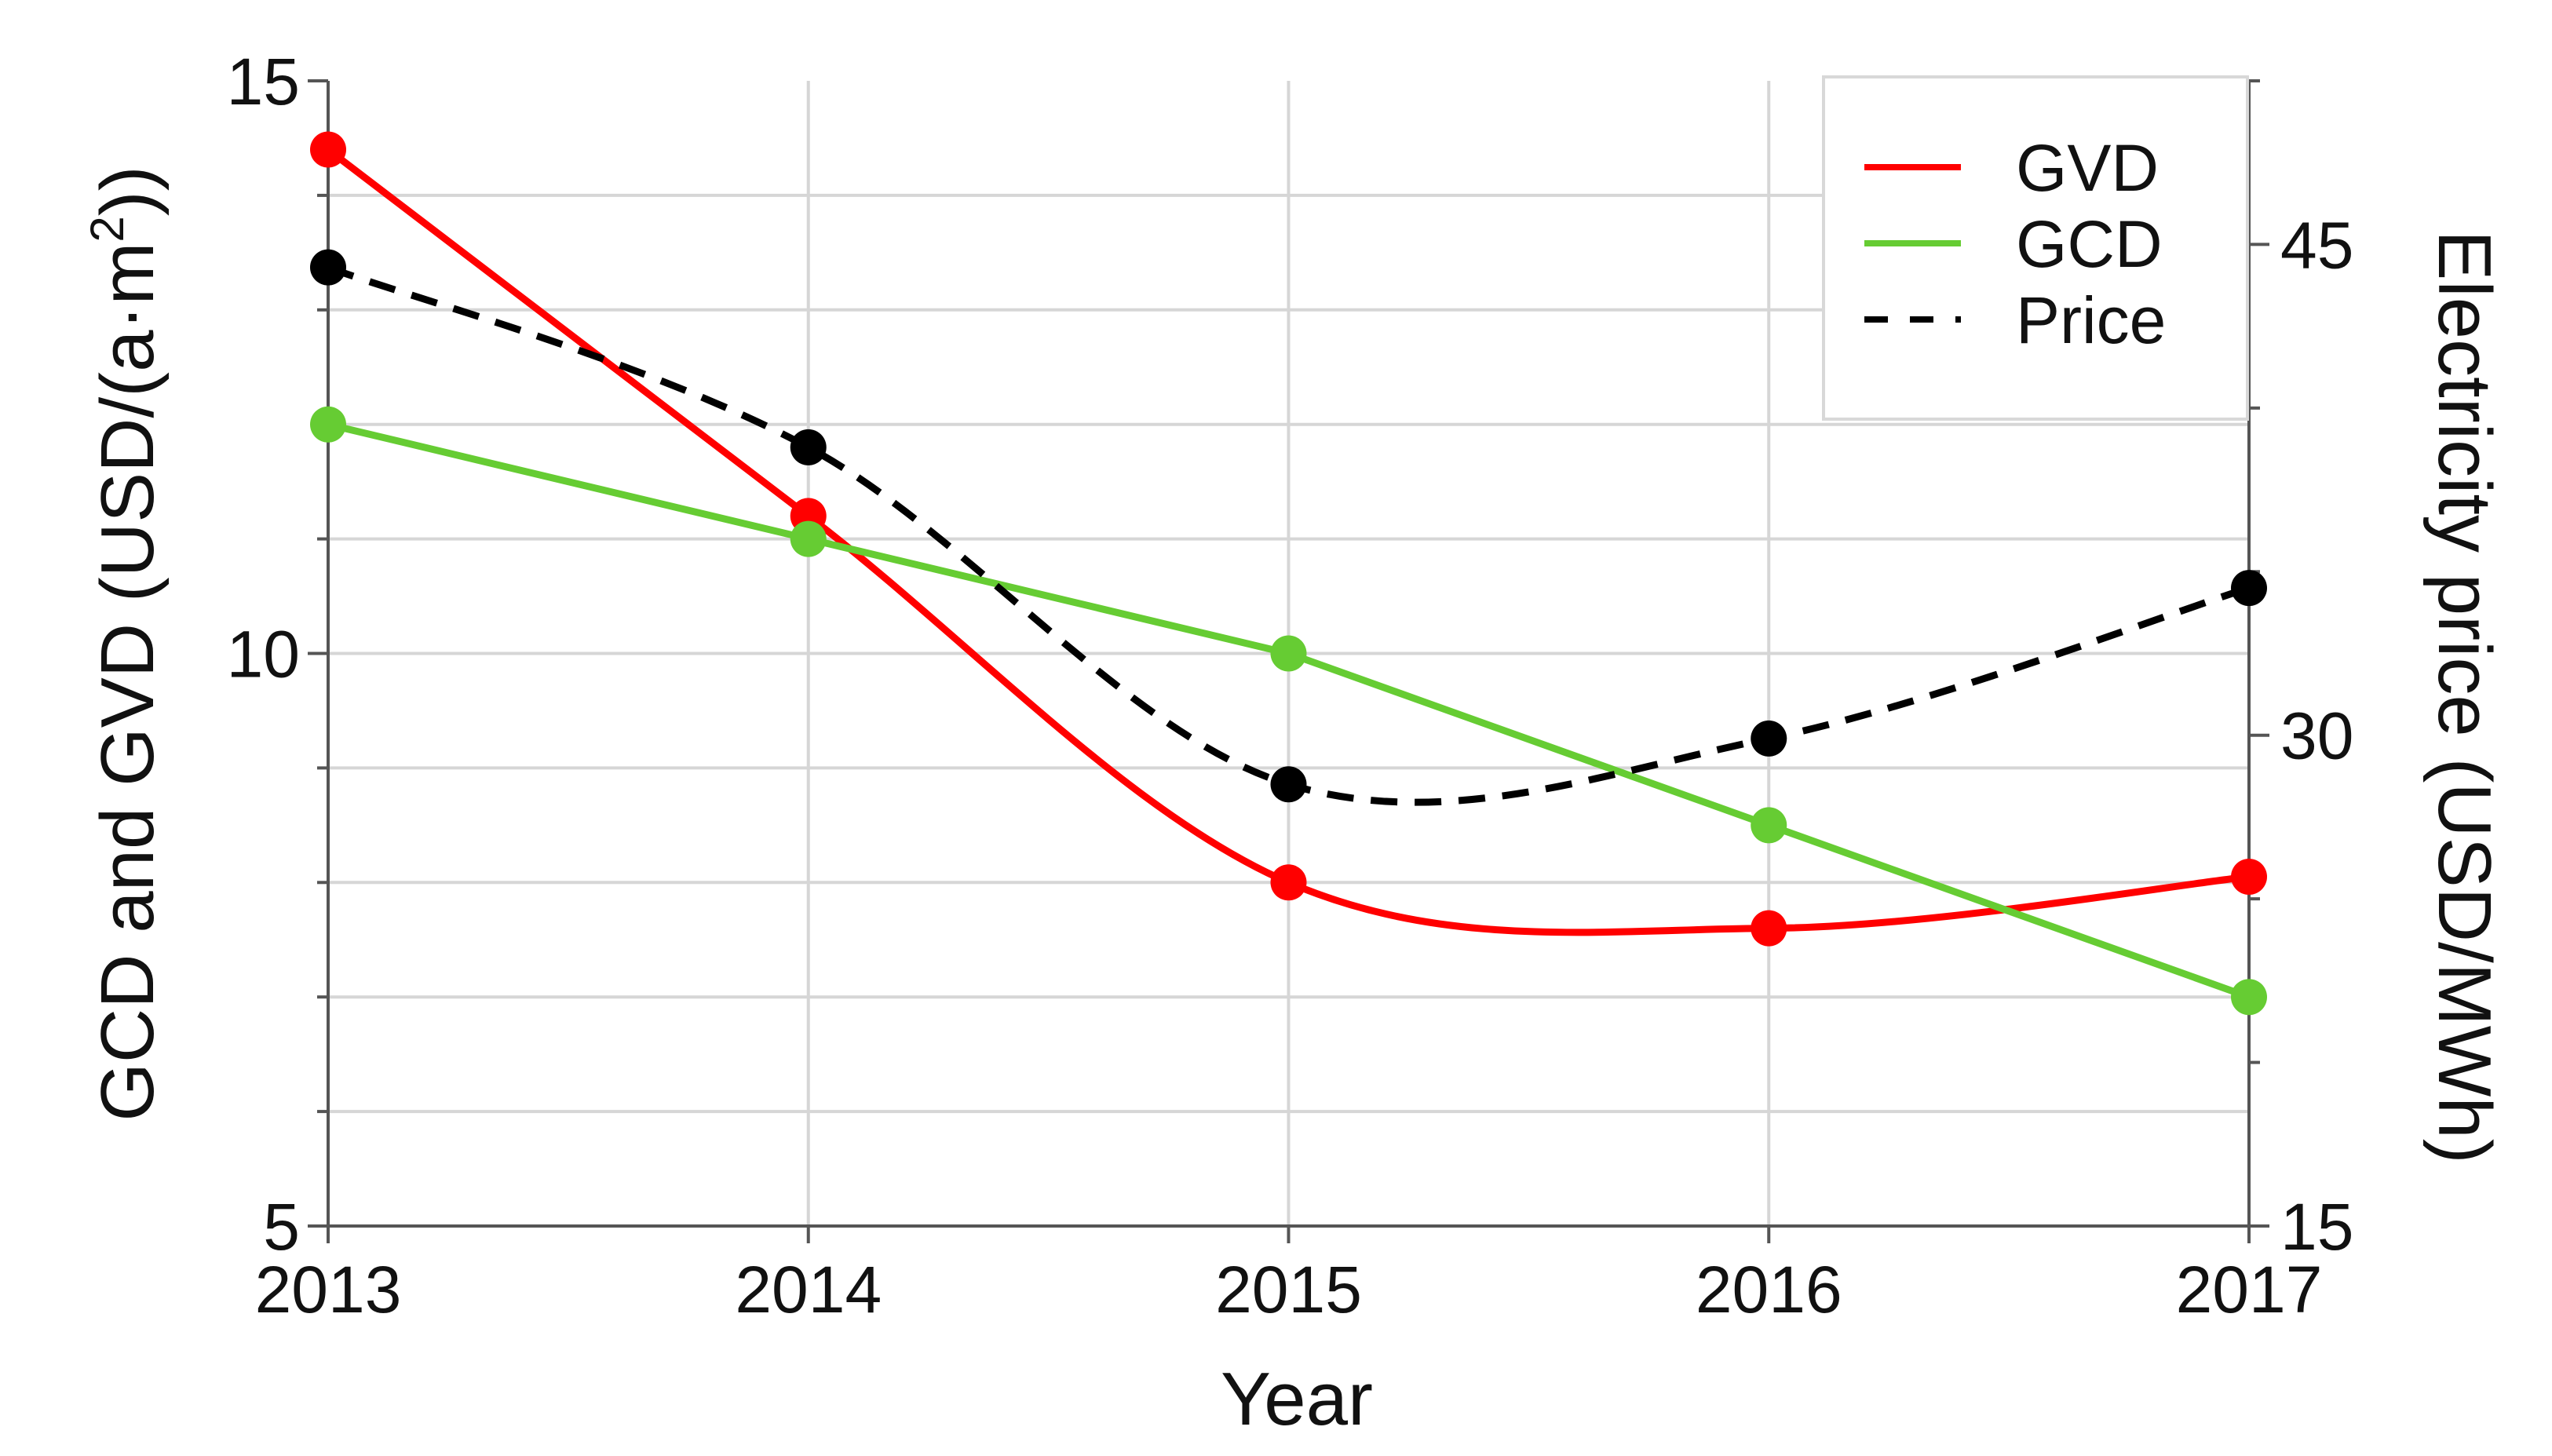  What do you see at coordinates (2087, 168) in the screenshot?
I see `legend-label-gvd: GVD` at bounding box center [2087, 168].